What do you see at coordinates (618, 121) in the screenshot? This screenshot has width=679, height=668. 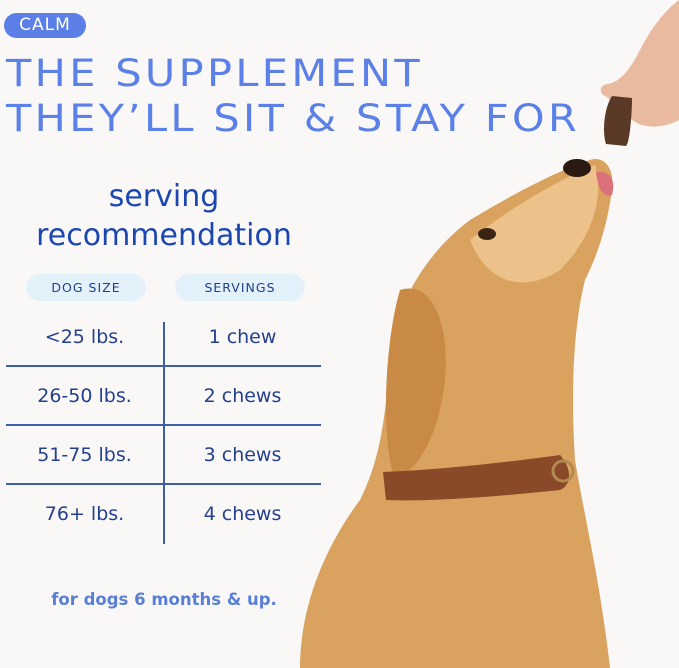 I see `chew-treat` at bounding box center [618, 121].